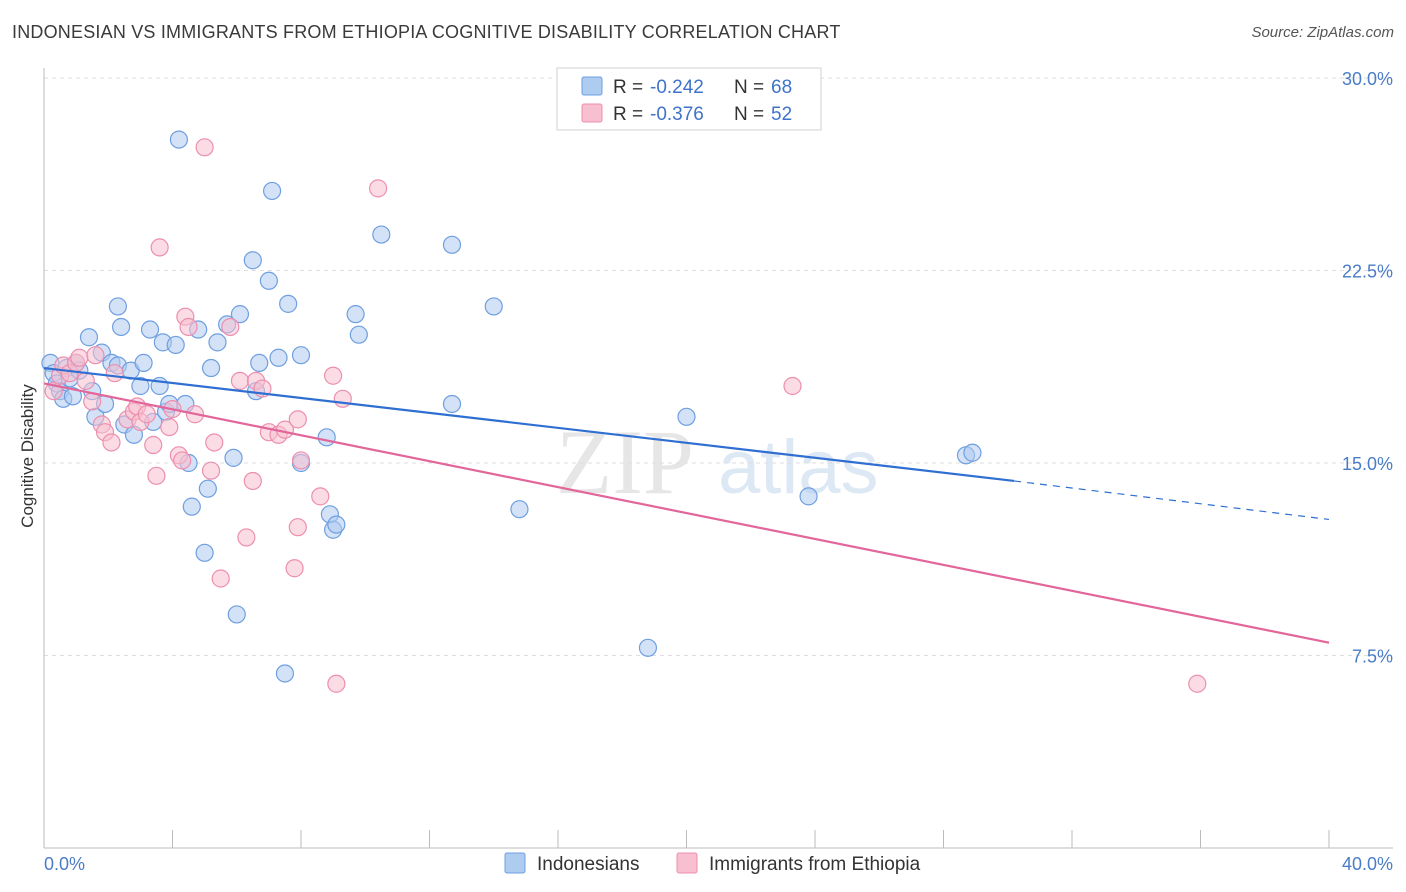  Describe the element at coordinates (1172, 500) in the screenshot. I see `trend-line-extension-indonesians` at that location.